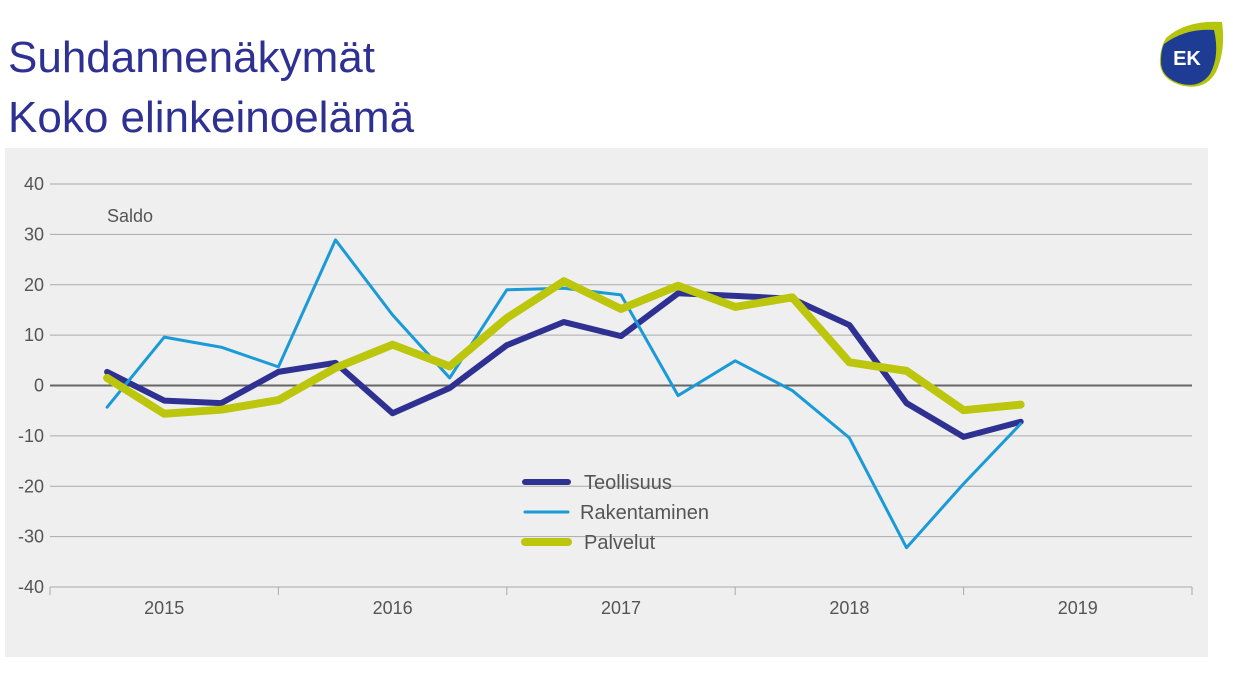 The height and width of the screenshot is (674, 1233). What do you see at coordinates (31, 436) in the screenshot?
I see `y-tick-label: -10` at bounding box center [31, 436].